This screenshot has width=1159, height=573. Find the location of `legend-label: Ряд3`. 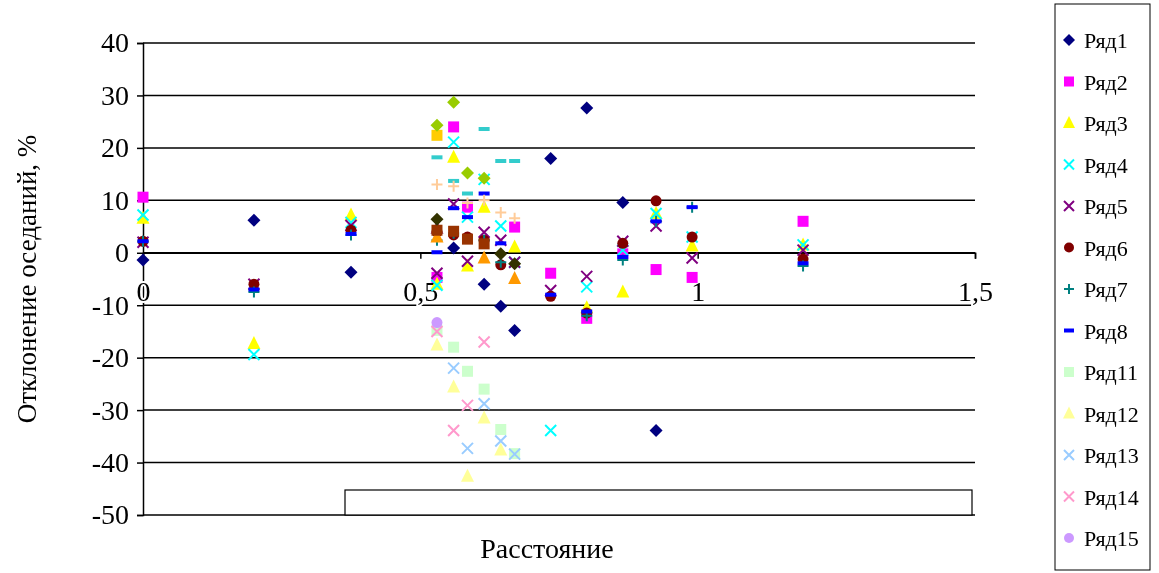

legend-label: Ряд3 is located at coordinates (1106, 123).